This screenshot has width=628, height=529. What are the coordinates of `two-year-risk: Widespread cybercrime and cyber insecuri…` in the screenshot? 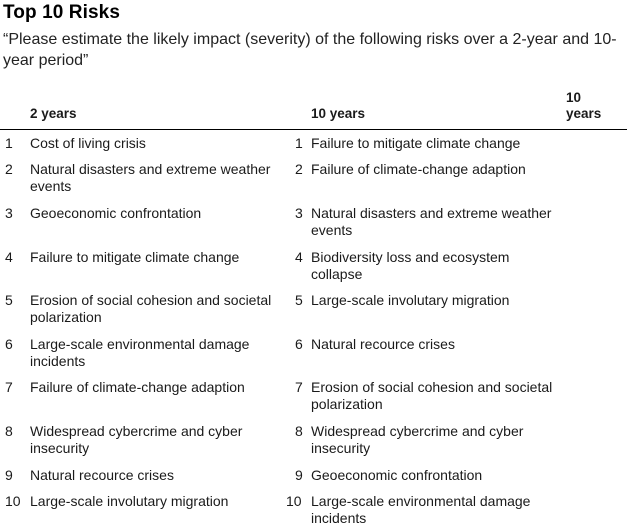 It's located at (136, 439).